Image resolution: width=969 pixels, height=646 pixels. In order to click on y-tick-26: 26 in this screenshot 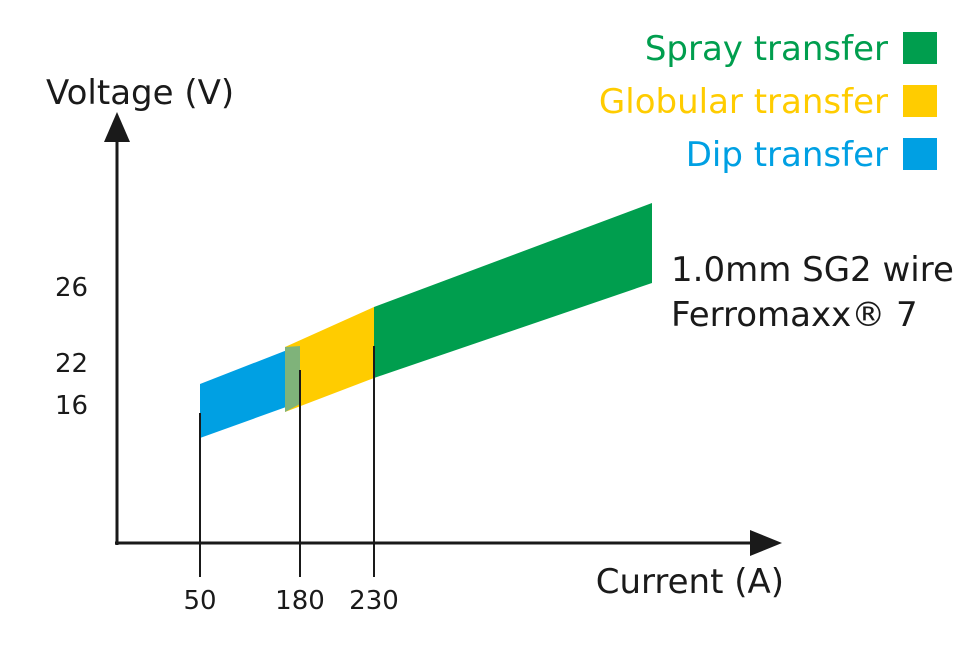, I will do `click(71, 288)`.